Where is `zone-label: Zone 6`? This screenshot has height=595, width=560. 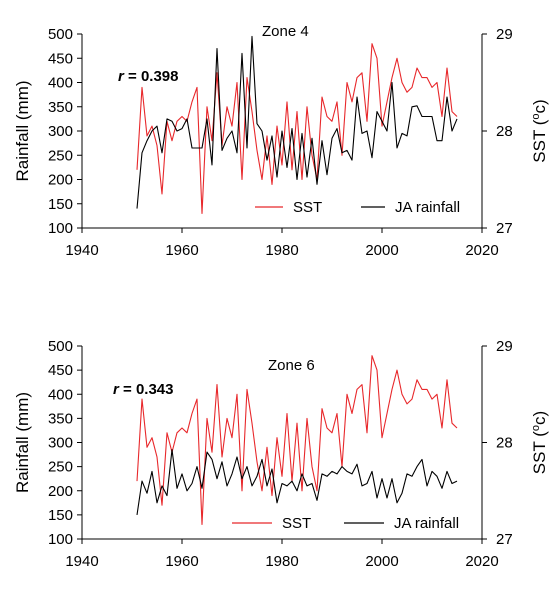
zone-label: Zone 6 is located at coordinates (291, 365).